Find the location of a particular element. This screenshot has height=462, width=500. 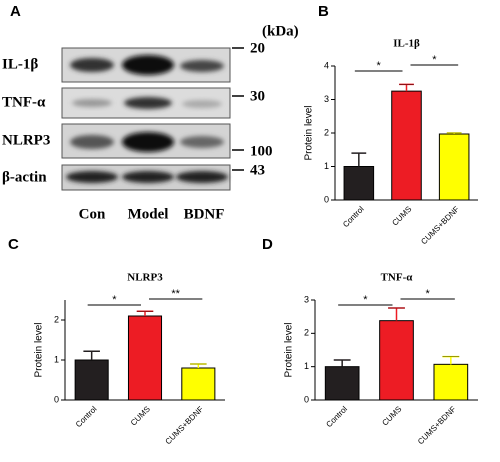

chart-title: TNF-α is located at coordinates (397, 278).